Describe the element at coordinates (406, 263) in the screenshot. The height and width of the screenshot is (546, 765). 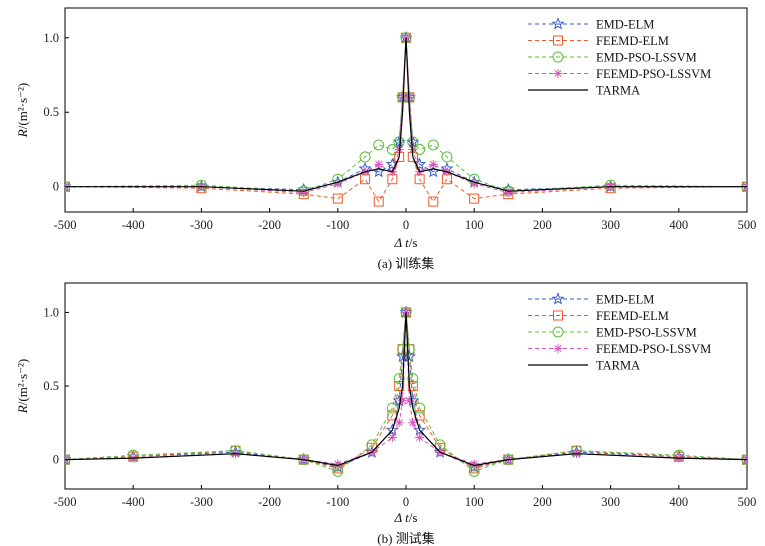
I see `panel-caption: (a) 训练集` at that location.